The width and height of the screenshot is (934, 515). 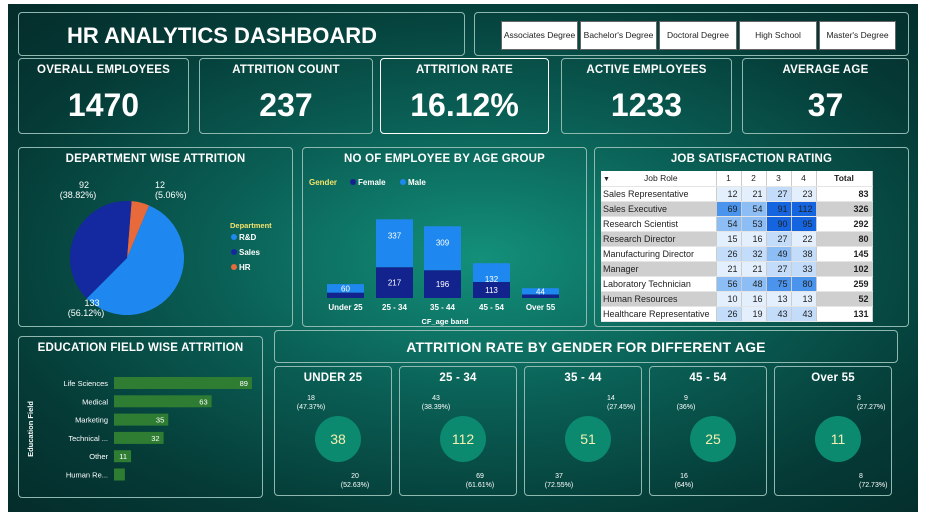 I want to click on cell-value: 22, so click(x=804, y=239).